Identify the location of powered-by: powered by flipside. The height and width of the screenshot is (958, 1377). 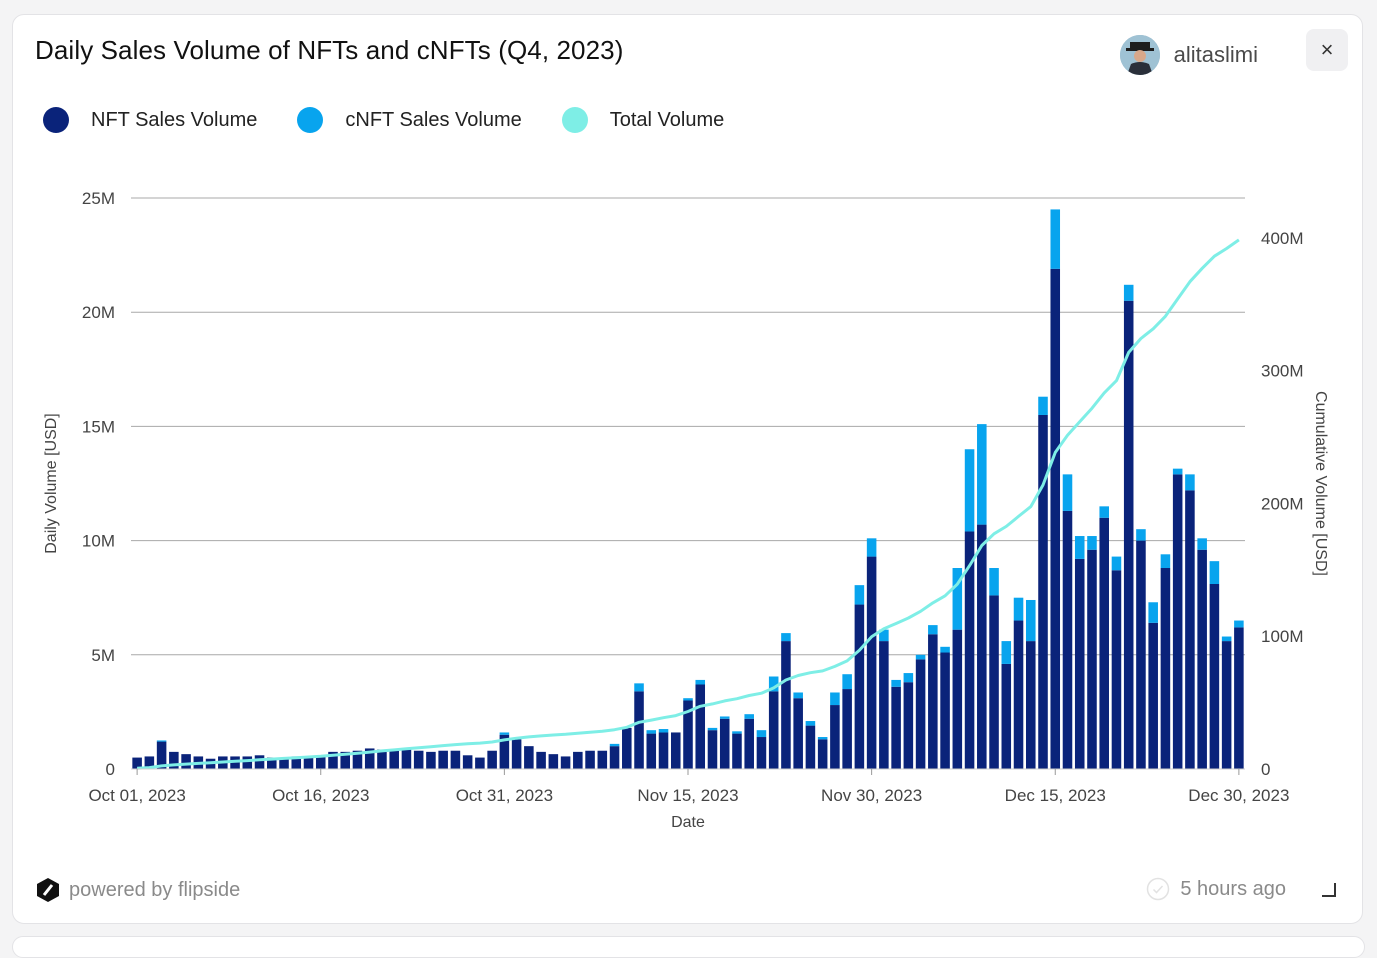
(137, 890).